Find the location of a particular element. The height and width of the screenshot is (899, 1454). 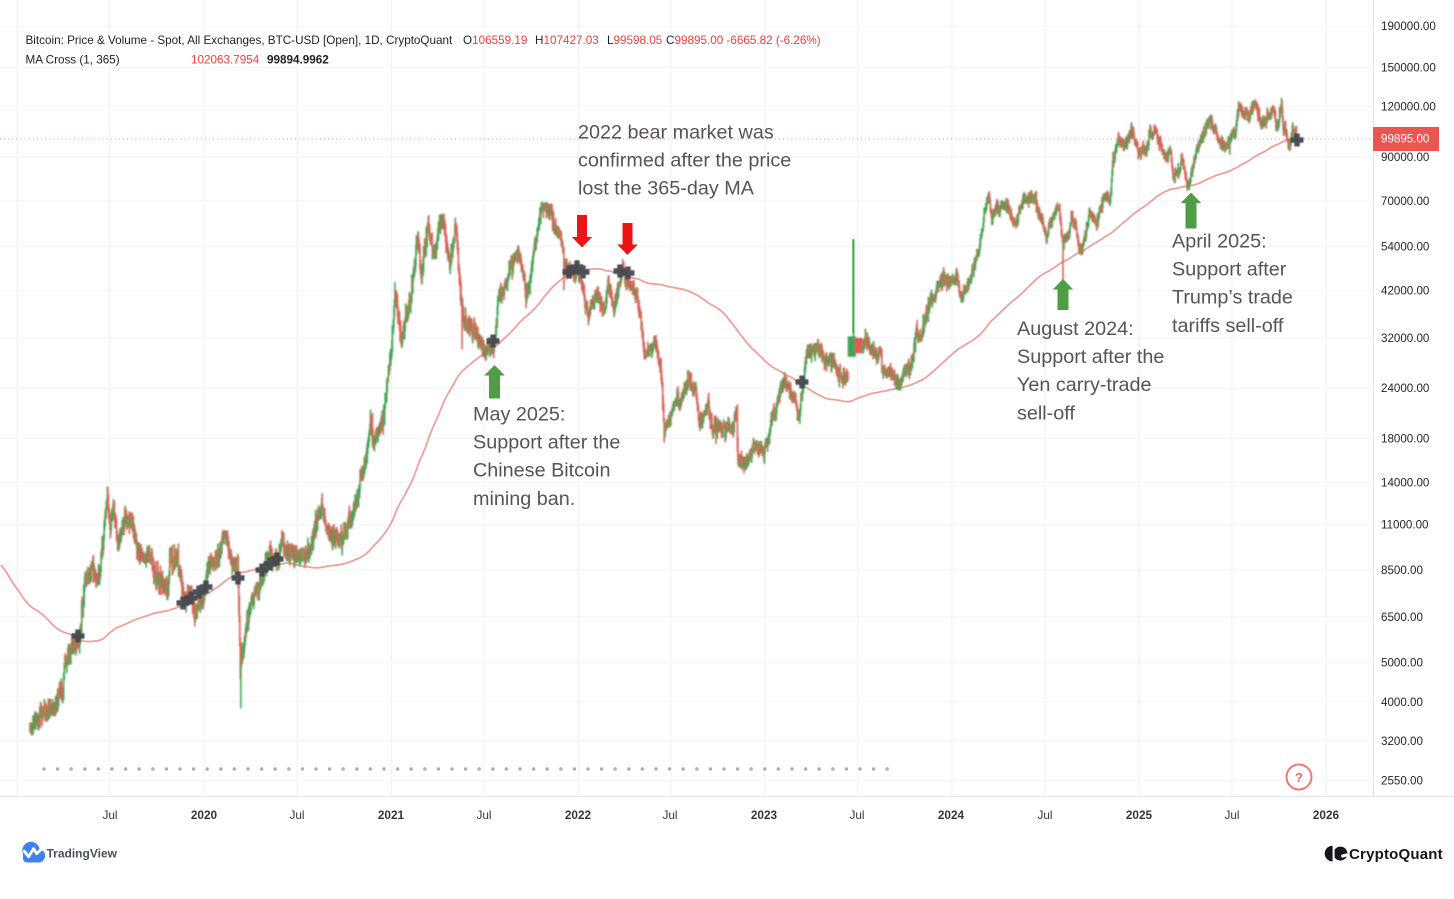

svg-text: TradingView is located at coordinates (82, 854).